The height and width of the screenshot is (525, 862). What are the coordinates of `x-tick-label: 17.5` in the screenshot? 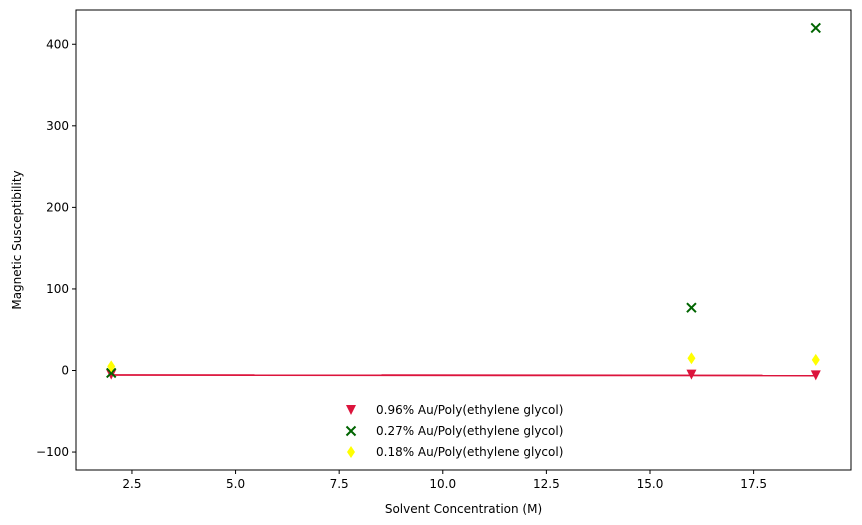 It's located at (753, 484).